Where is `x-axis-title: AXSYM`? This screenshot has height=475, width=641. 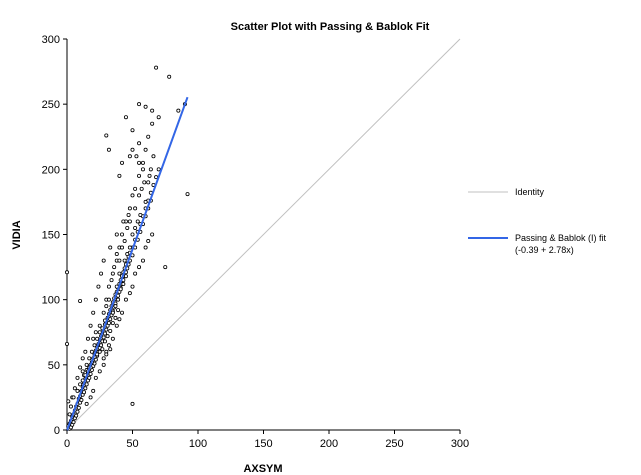
x-axis-title: AXSYM is located at coordinates (262, 469).